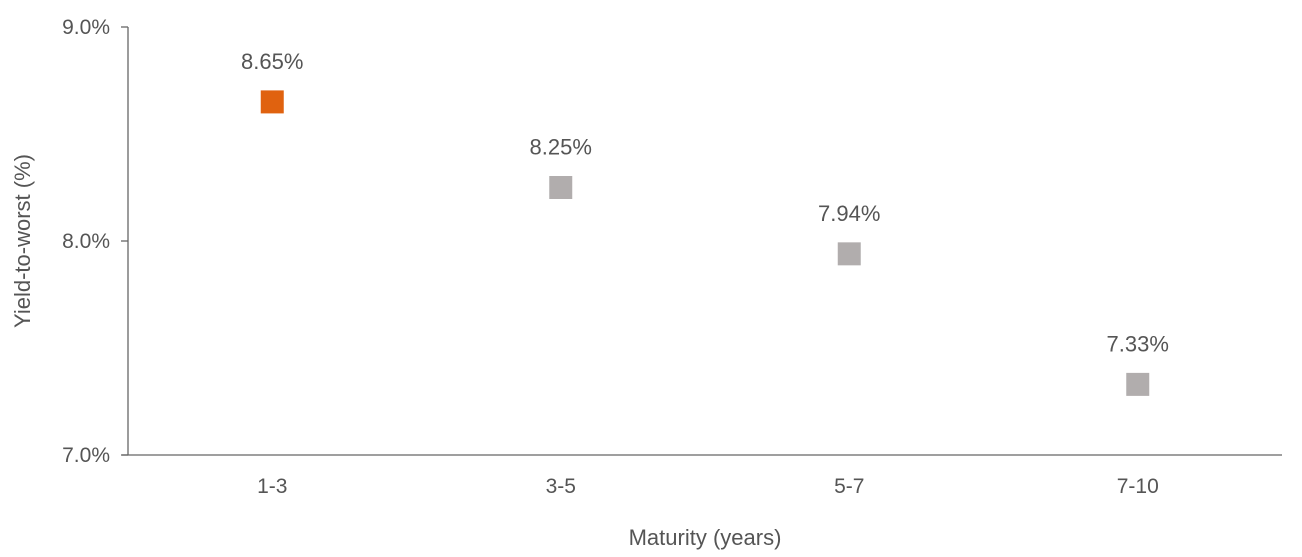 This screenshot has height=557, width=1302. I want to click on y-tick-label: 9.0%, so click(86, 27).